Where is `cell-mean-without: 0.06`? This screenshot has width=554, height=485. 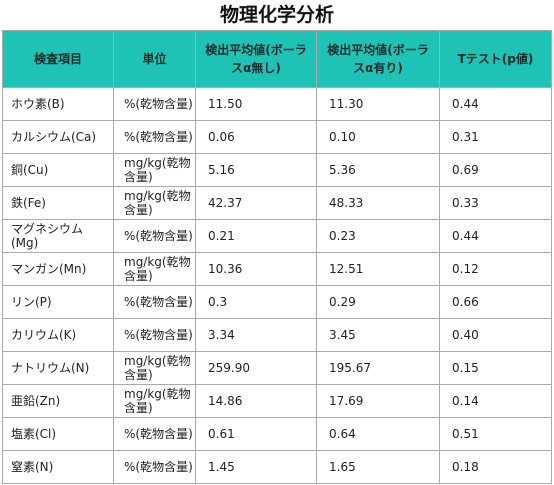
cell-mean-without: 0.06 is located at coordinates (256, 137).